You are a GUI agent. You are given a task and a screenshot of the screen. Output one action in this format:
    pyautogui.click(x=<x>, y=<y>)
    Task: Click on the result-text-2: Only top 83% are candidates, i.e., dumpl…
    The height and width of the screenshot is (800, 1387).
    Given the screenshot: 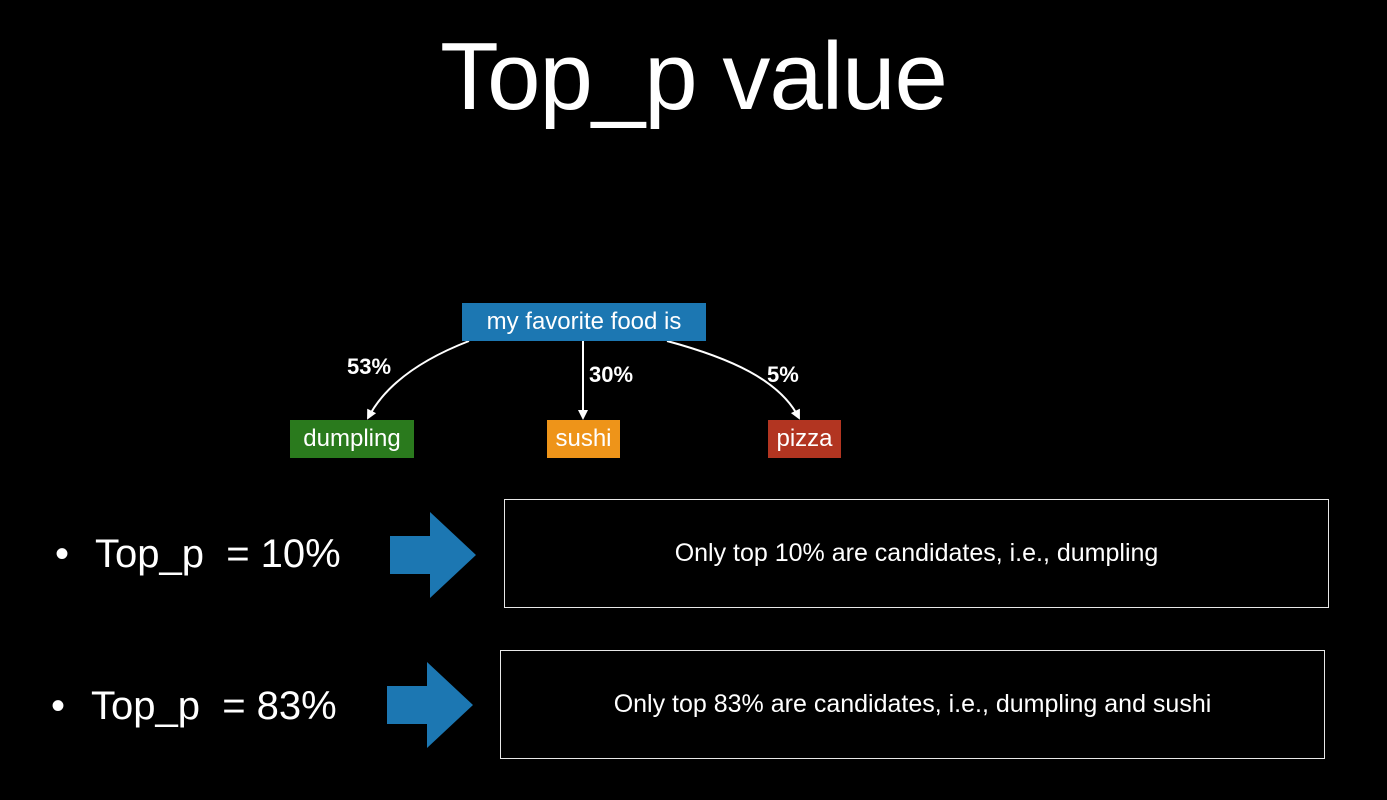 What is the action you would take?
    pyautogui.click(x=912, y=704)
    